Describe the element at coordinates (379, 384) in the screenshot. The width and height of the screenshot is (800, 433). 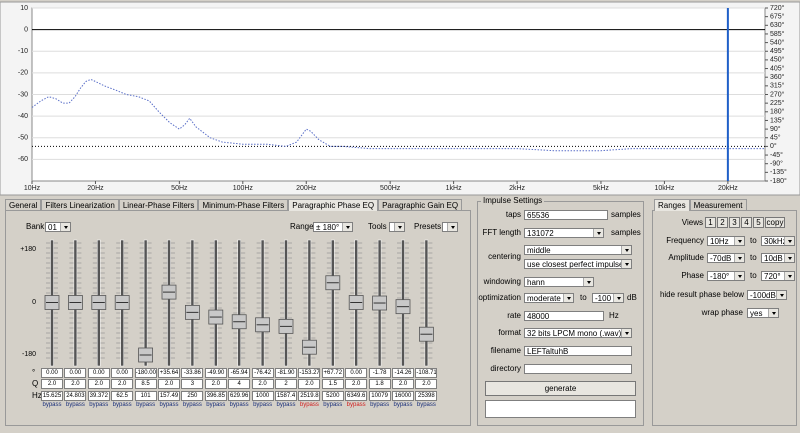
I see `q-field: 1.8` at that location.